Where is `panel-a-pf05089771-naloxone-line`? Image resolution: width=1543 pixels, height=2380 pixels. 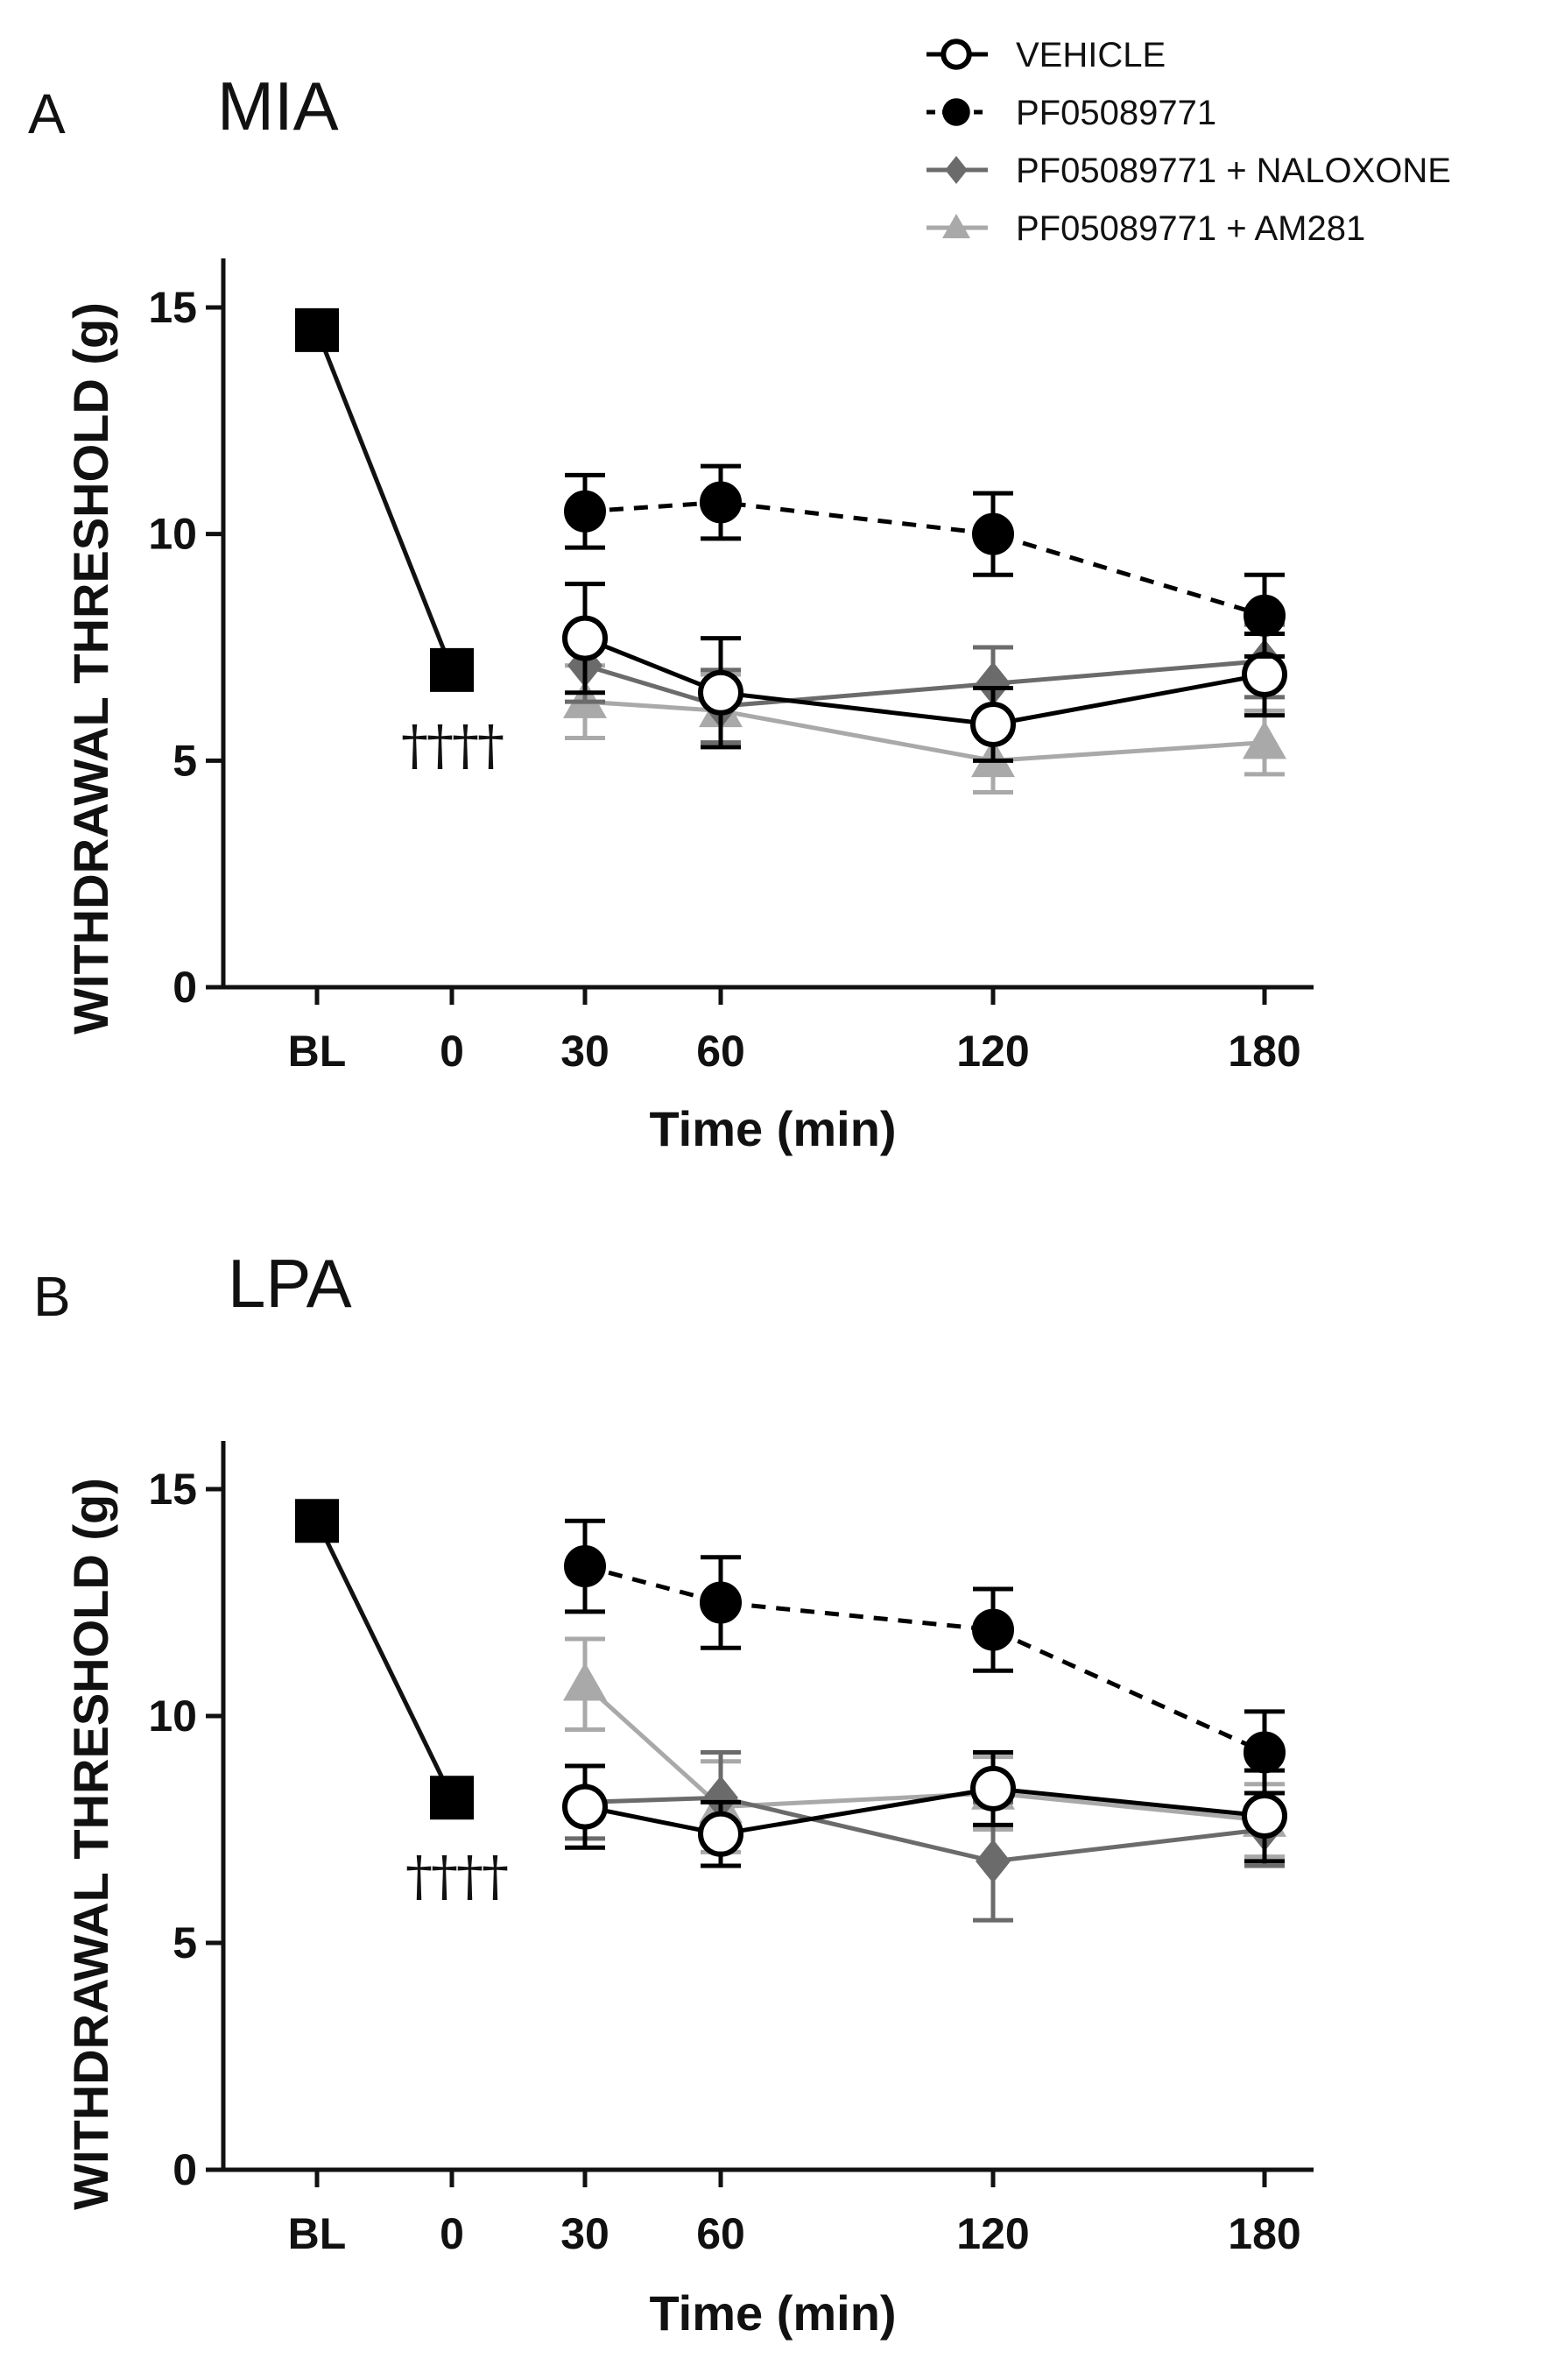
panel-a-pf05089771-naloxone-line is located at coordinates (924, 684).